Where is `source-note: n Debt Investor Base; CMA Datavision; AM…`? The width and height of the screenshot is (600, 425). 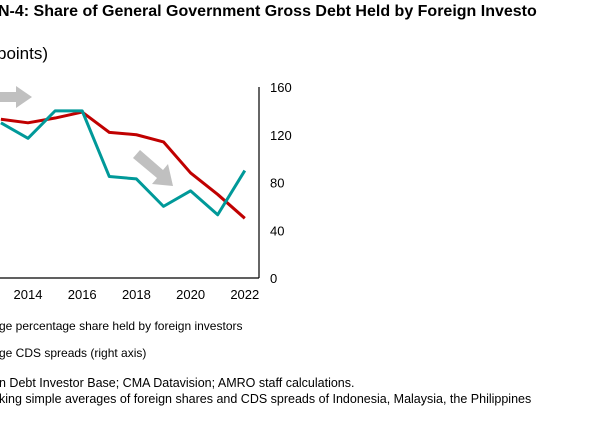 source-note: n Debt Investor Base; CMA Datavision; AM… is located at coordinates (177, 383).